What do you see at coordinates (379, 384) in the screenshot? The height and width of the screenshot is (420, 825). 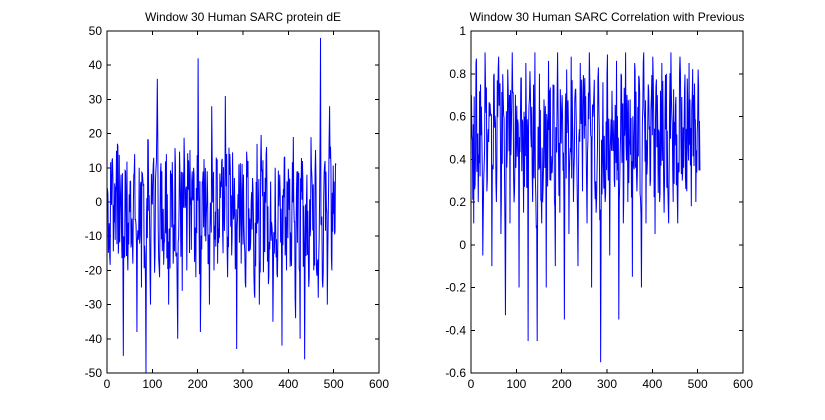 I see `x-tick-label-protein-de: 600` at bounding box center [379, 384].